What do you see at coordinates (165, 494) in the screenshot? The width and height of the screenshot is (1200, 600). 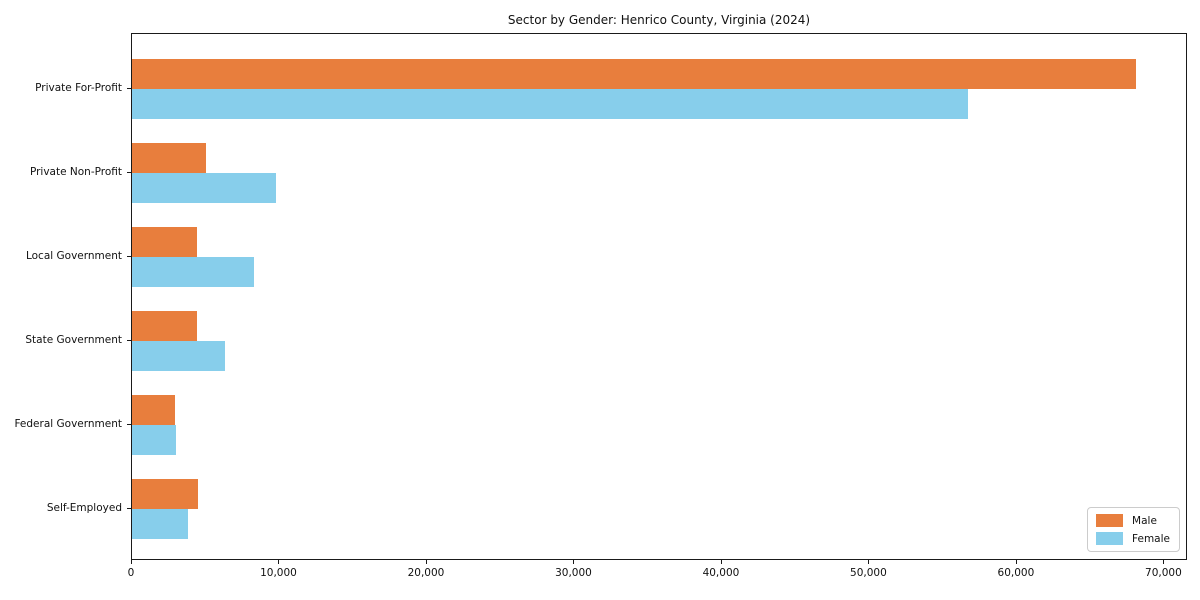 I see `bar-male-self-employed` at bounding box center [165, 494].